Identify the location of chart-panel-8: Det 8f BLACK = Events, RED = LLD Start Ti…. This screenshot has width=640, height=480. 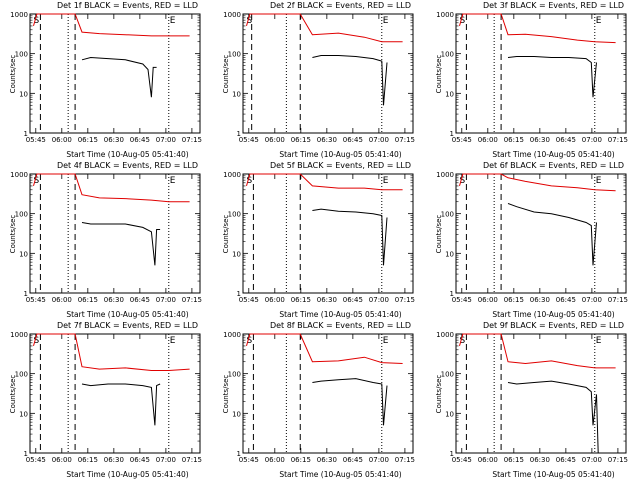
(319, 400).